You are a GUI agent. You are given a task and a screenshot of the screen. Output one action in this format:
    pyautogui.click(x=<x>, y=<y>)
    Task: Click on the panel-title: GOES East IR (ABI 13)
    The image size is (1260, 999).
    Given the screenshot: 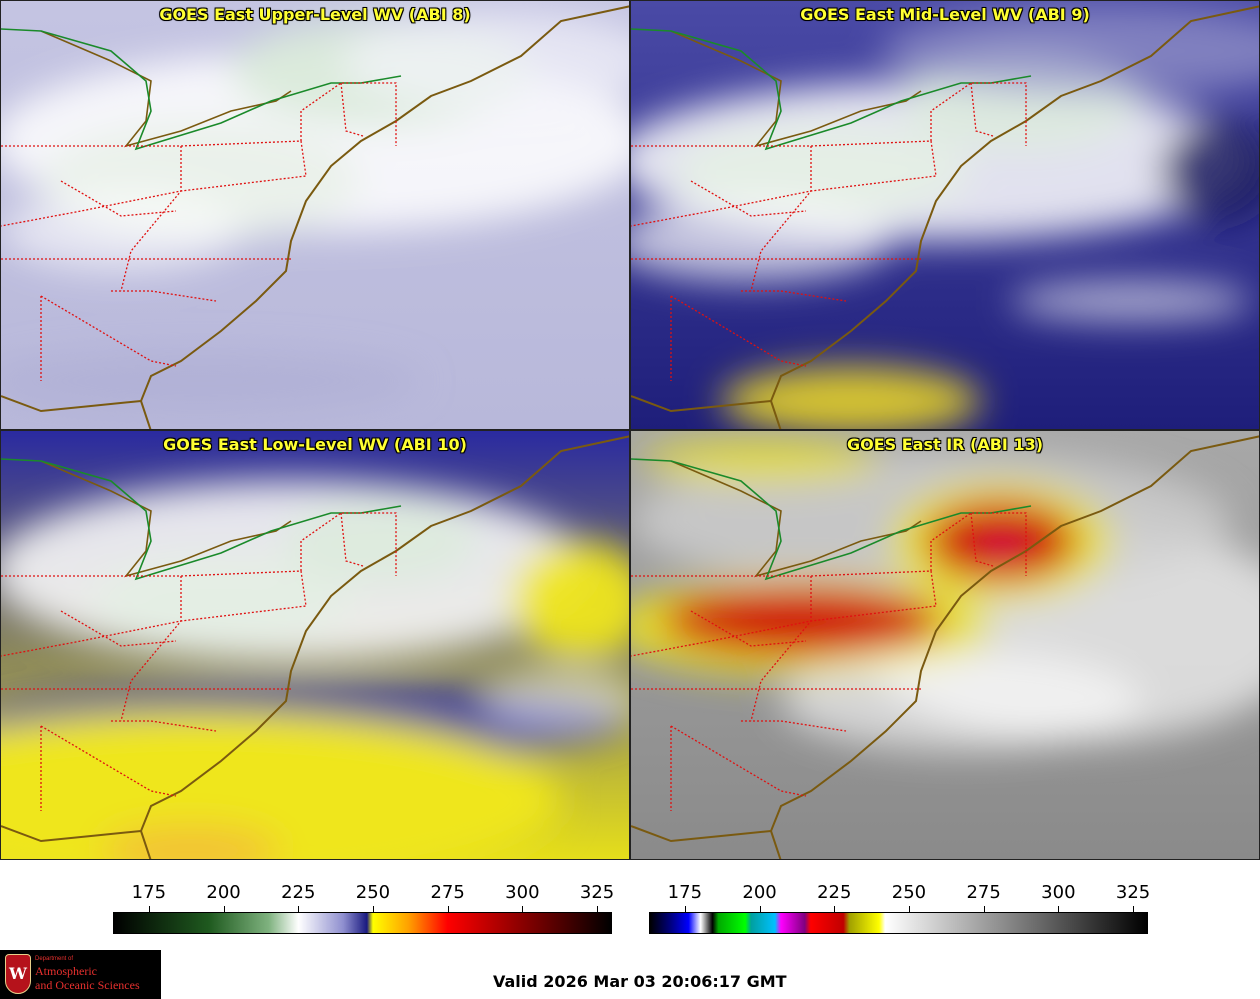 What is the action you would take?
    pyautogui.click(x=945, y=444)
    